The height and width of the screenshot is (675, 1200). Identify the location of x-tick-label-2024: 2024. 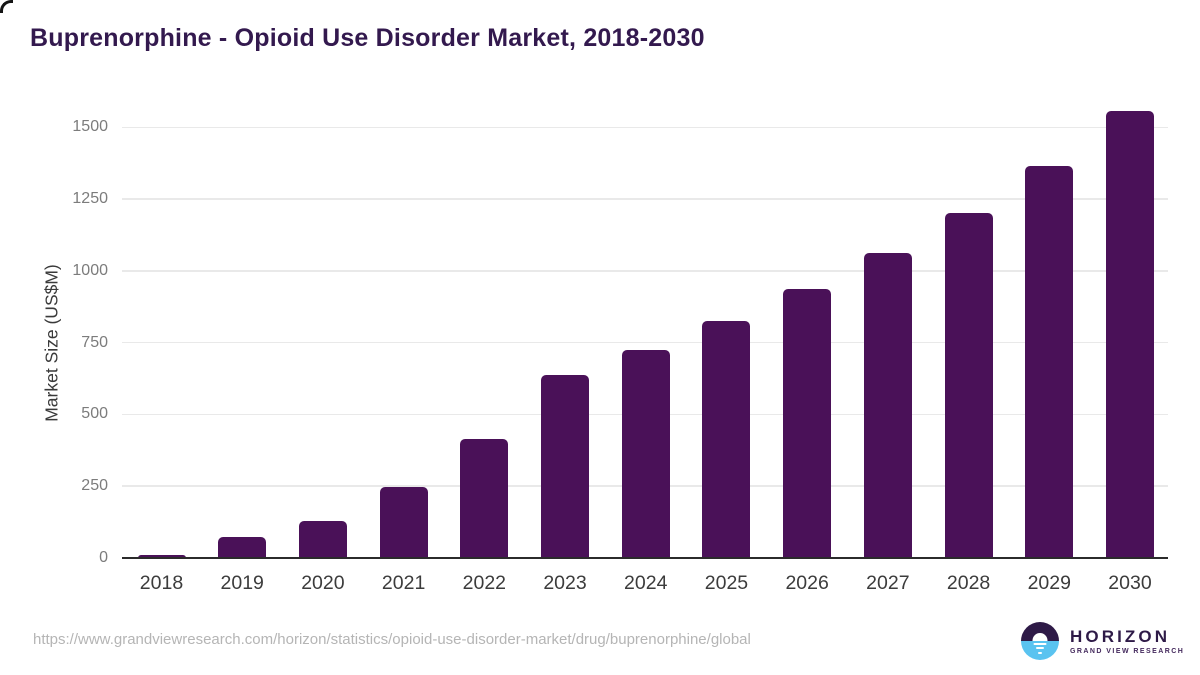
(646, 583).